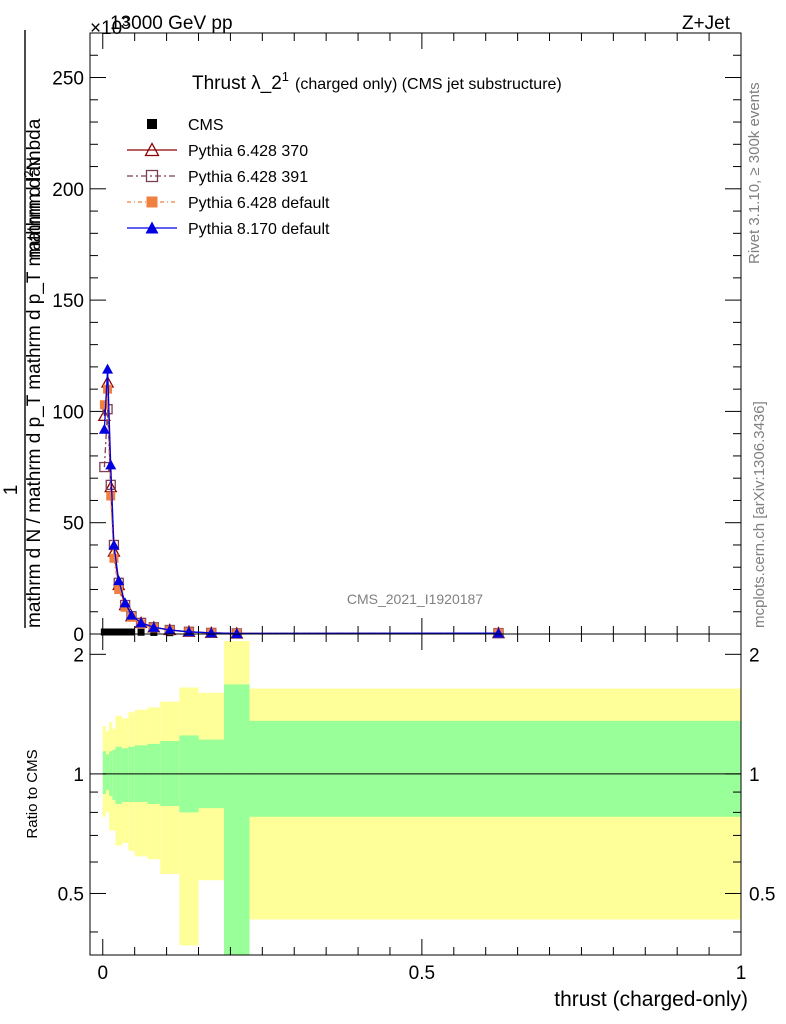 The image size is (786, 1024). I want to click on x-tick-label: 1, so click(741, 973).